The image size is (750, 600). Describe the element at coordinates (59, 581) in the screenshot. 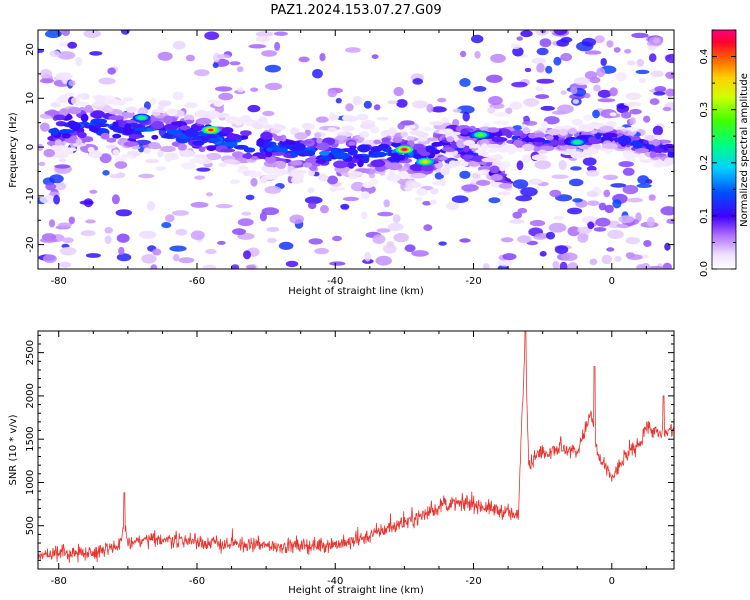

I see `snr-x-tick-label: -80` at that location.